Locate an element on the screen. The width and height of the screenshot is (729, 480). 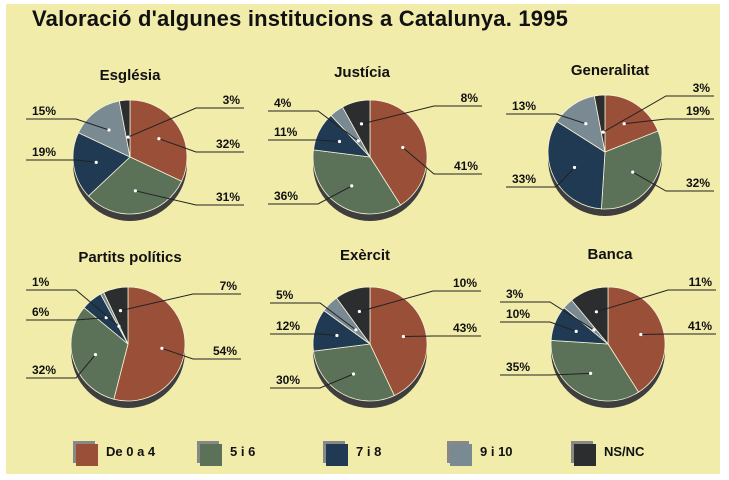
data-label: 54% is located at coordinates (225, 351).